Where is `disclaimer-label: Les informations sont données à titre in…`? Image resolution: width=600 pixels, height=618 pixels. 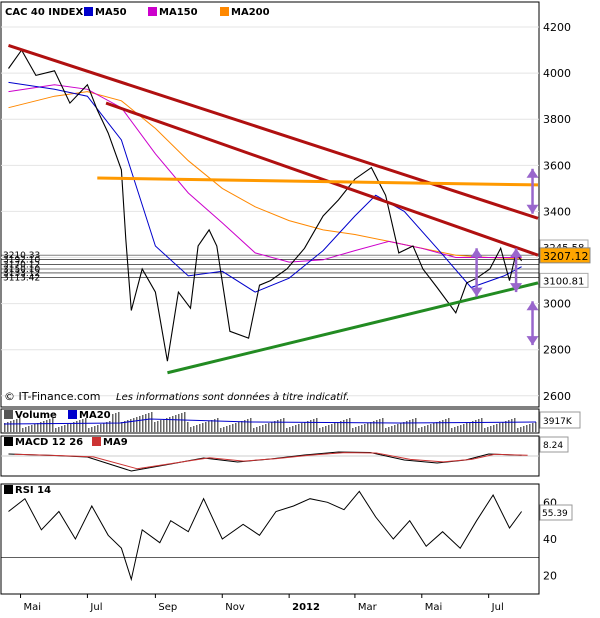 disclaimer-label: Les informations sont données à titre in… is located at coordinates (232, 397).